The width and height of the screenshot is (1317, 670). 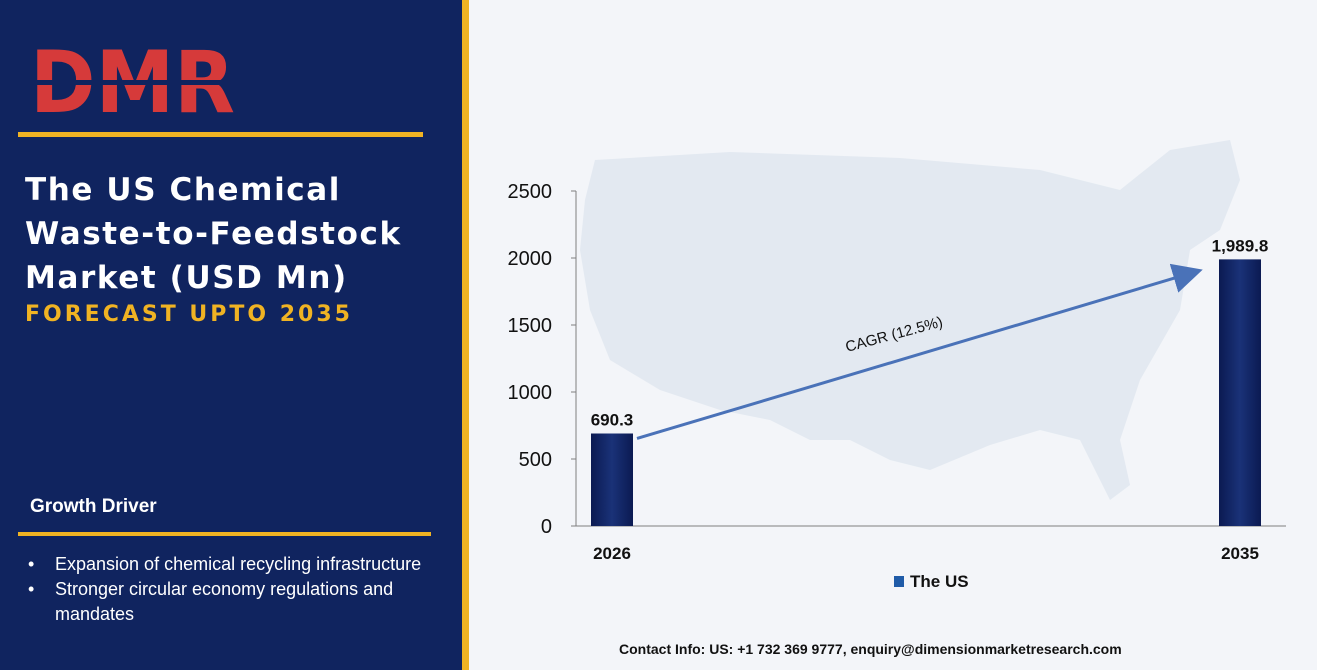 I want to click on legend-label: The US, so click(x=939, y=581).